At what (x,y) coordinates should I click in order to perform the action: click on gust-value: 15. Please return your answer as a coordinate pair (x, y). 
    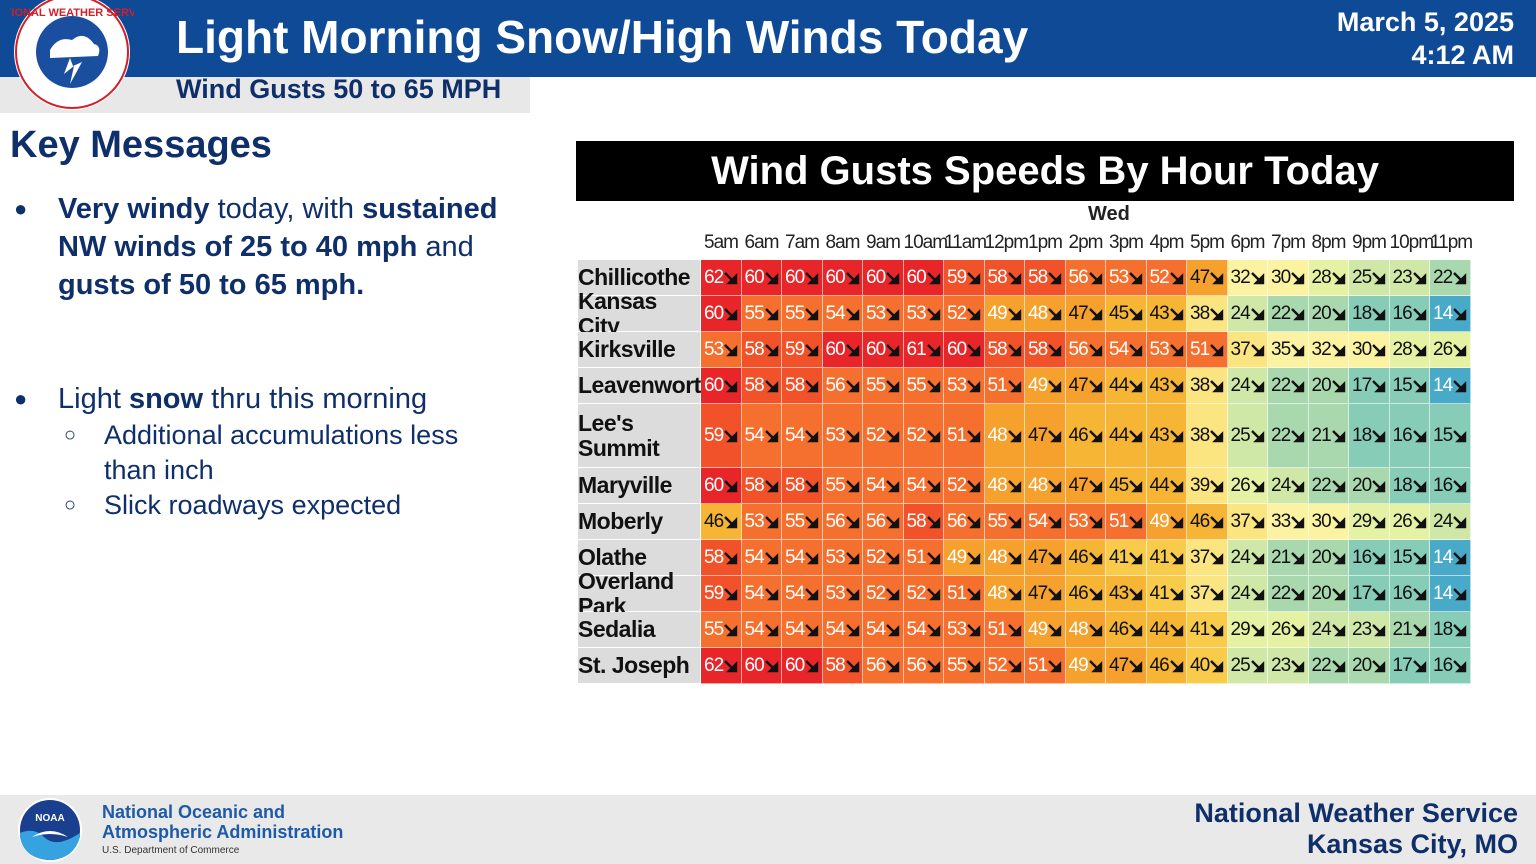
    Looking at the image, I should click on (1402, 557).